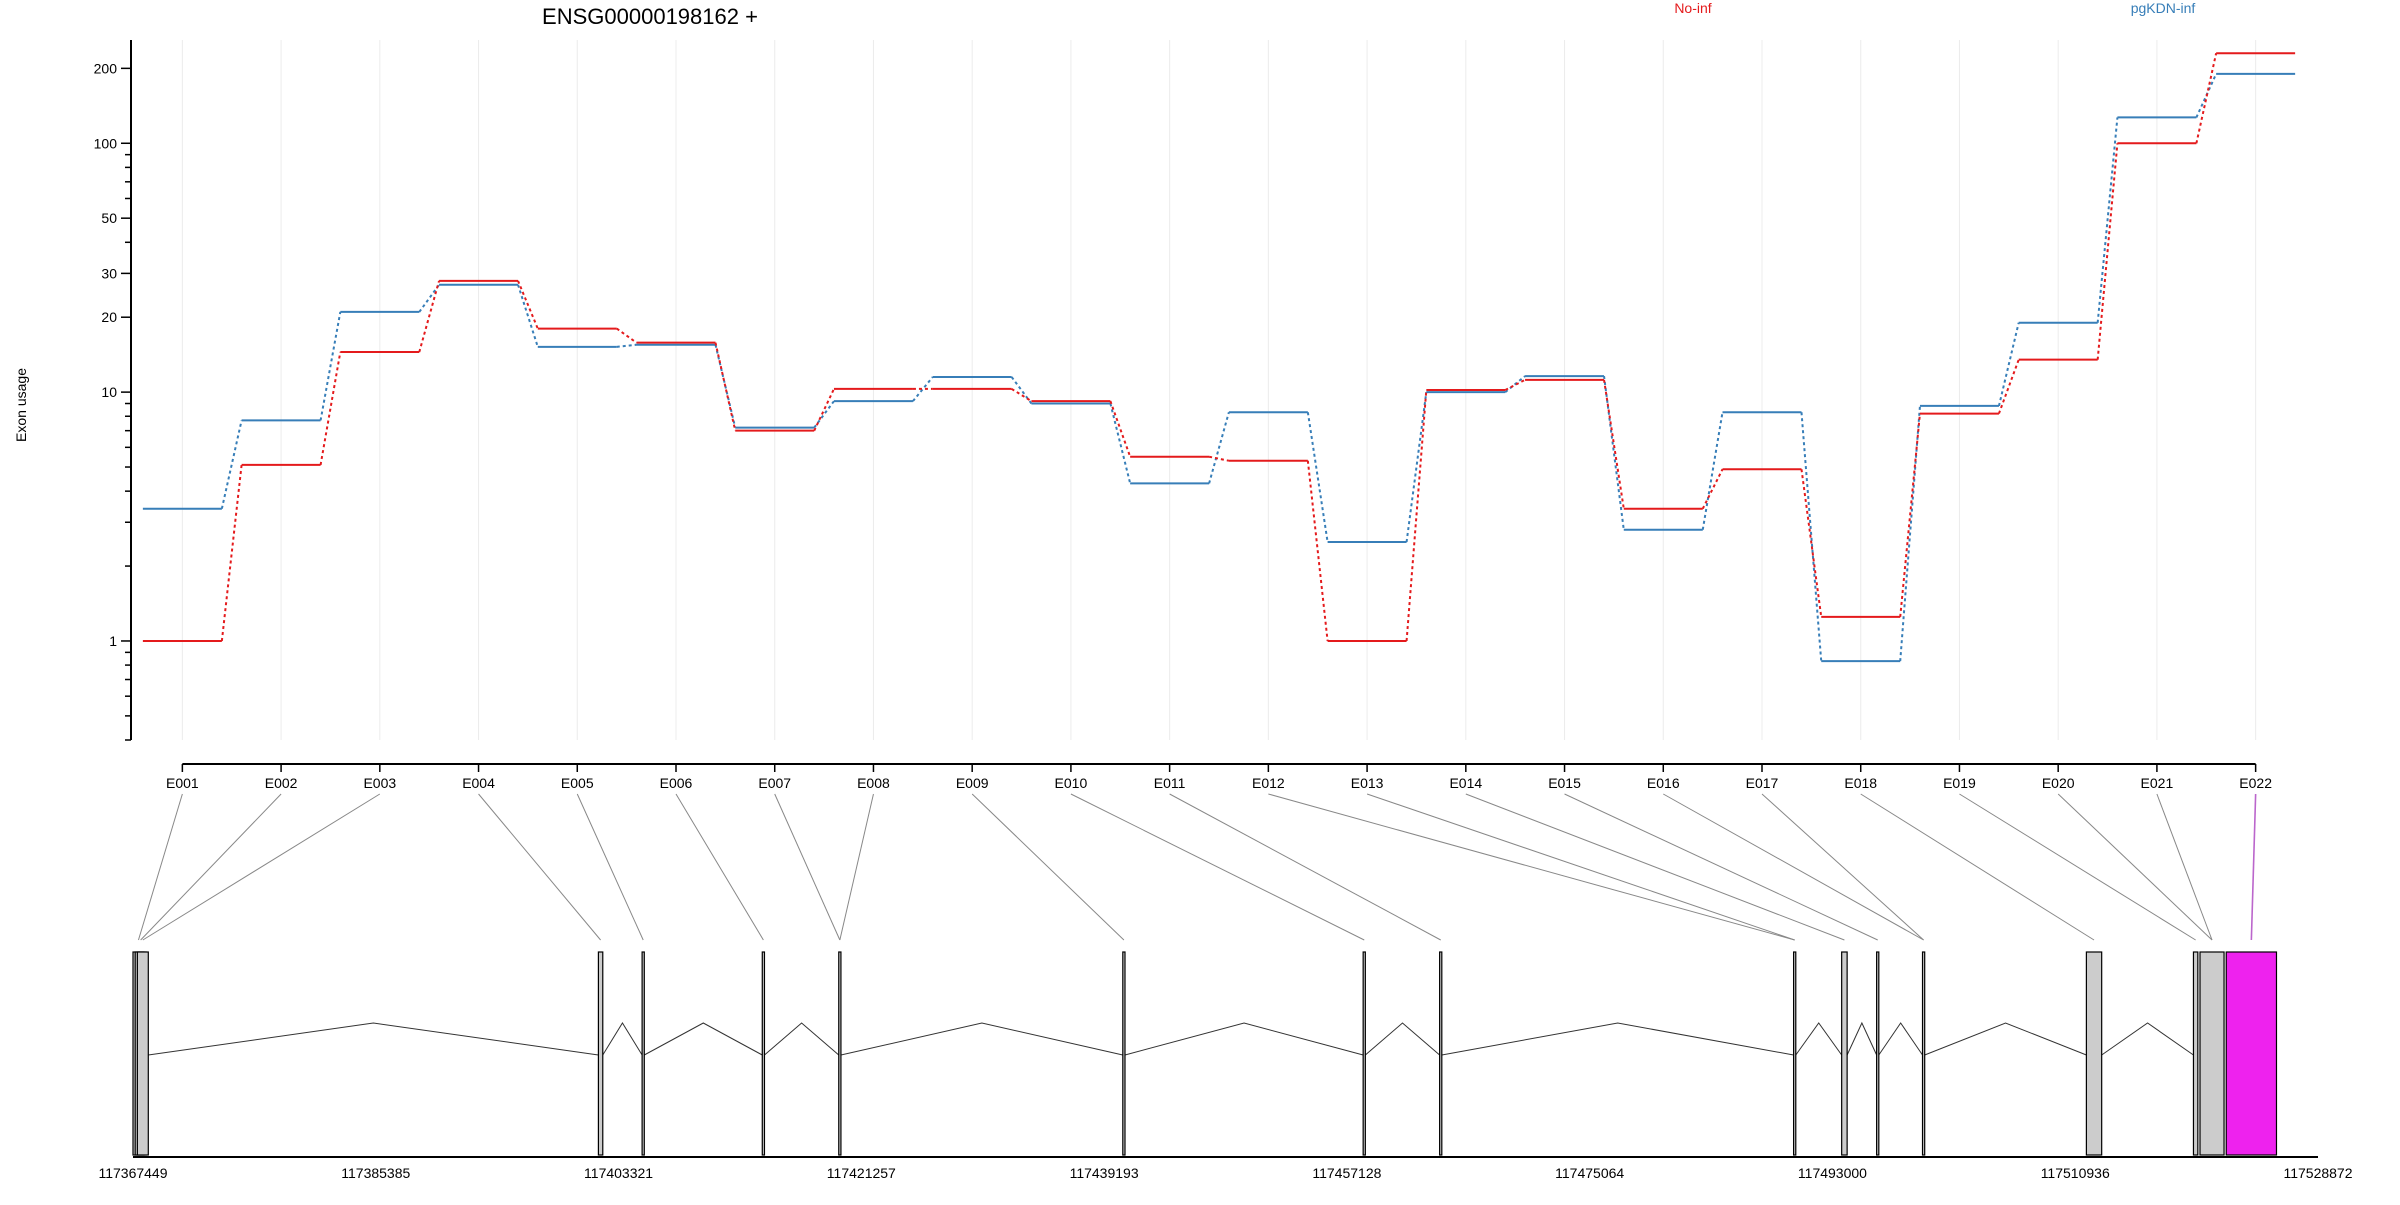  Describe the element at coordinates (1762, 783) in the screenshot. I see `x-tick-label-e017: E017` at that location.